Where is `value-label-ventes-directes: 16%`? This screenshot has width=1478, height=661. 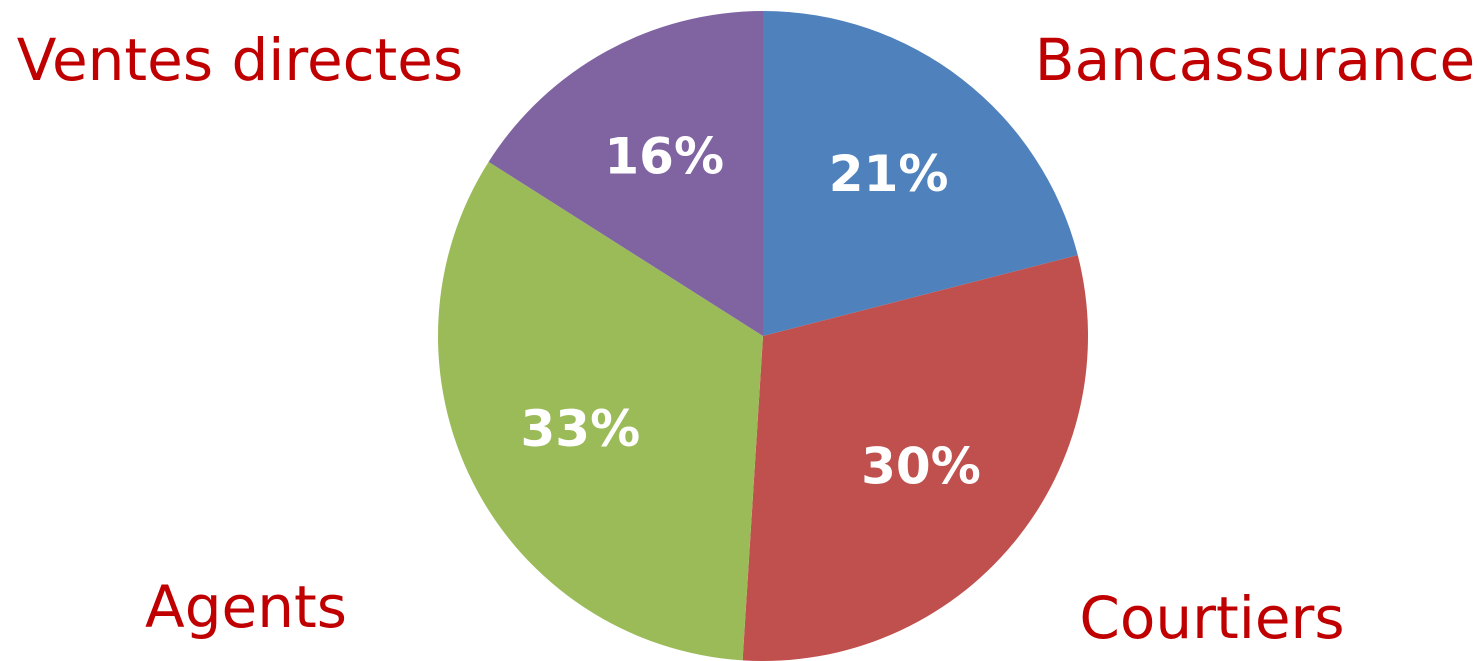
value-label-ventes-directes: 16% is located at coordinates (664, 156).